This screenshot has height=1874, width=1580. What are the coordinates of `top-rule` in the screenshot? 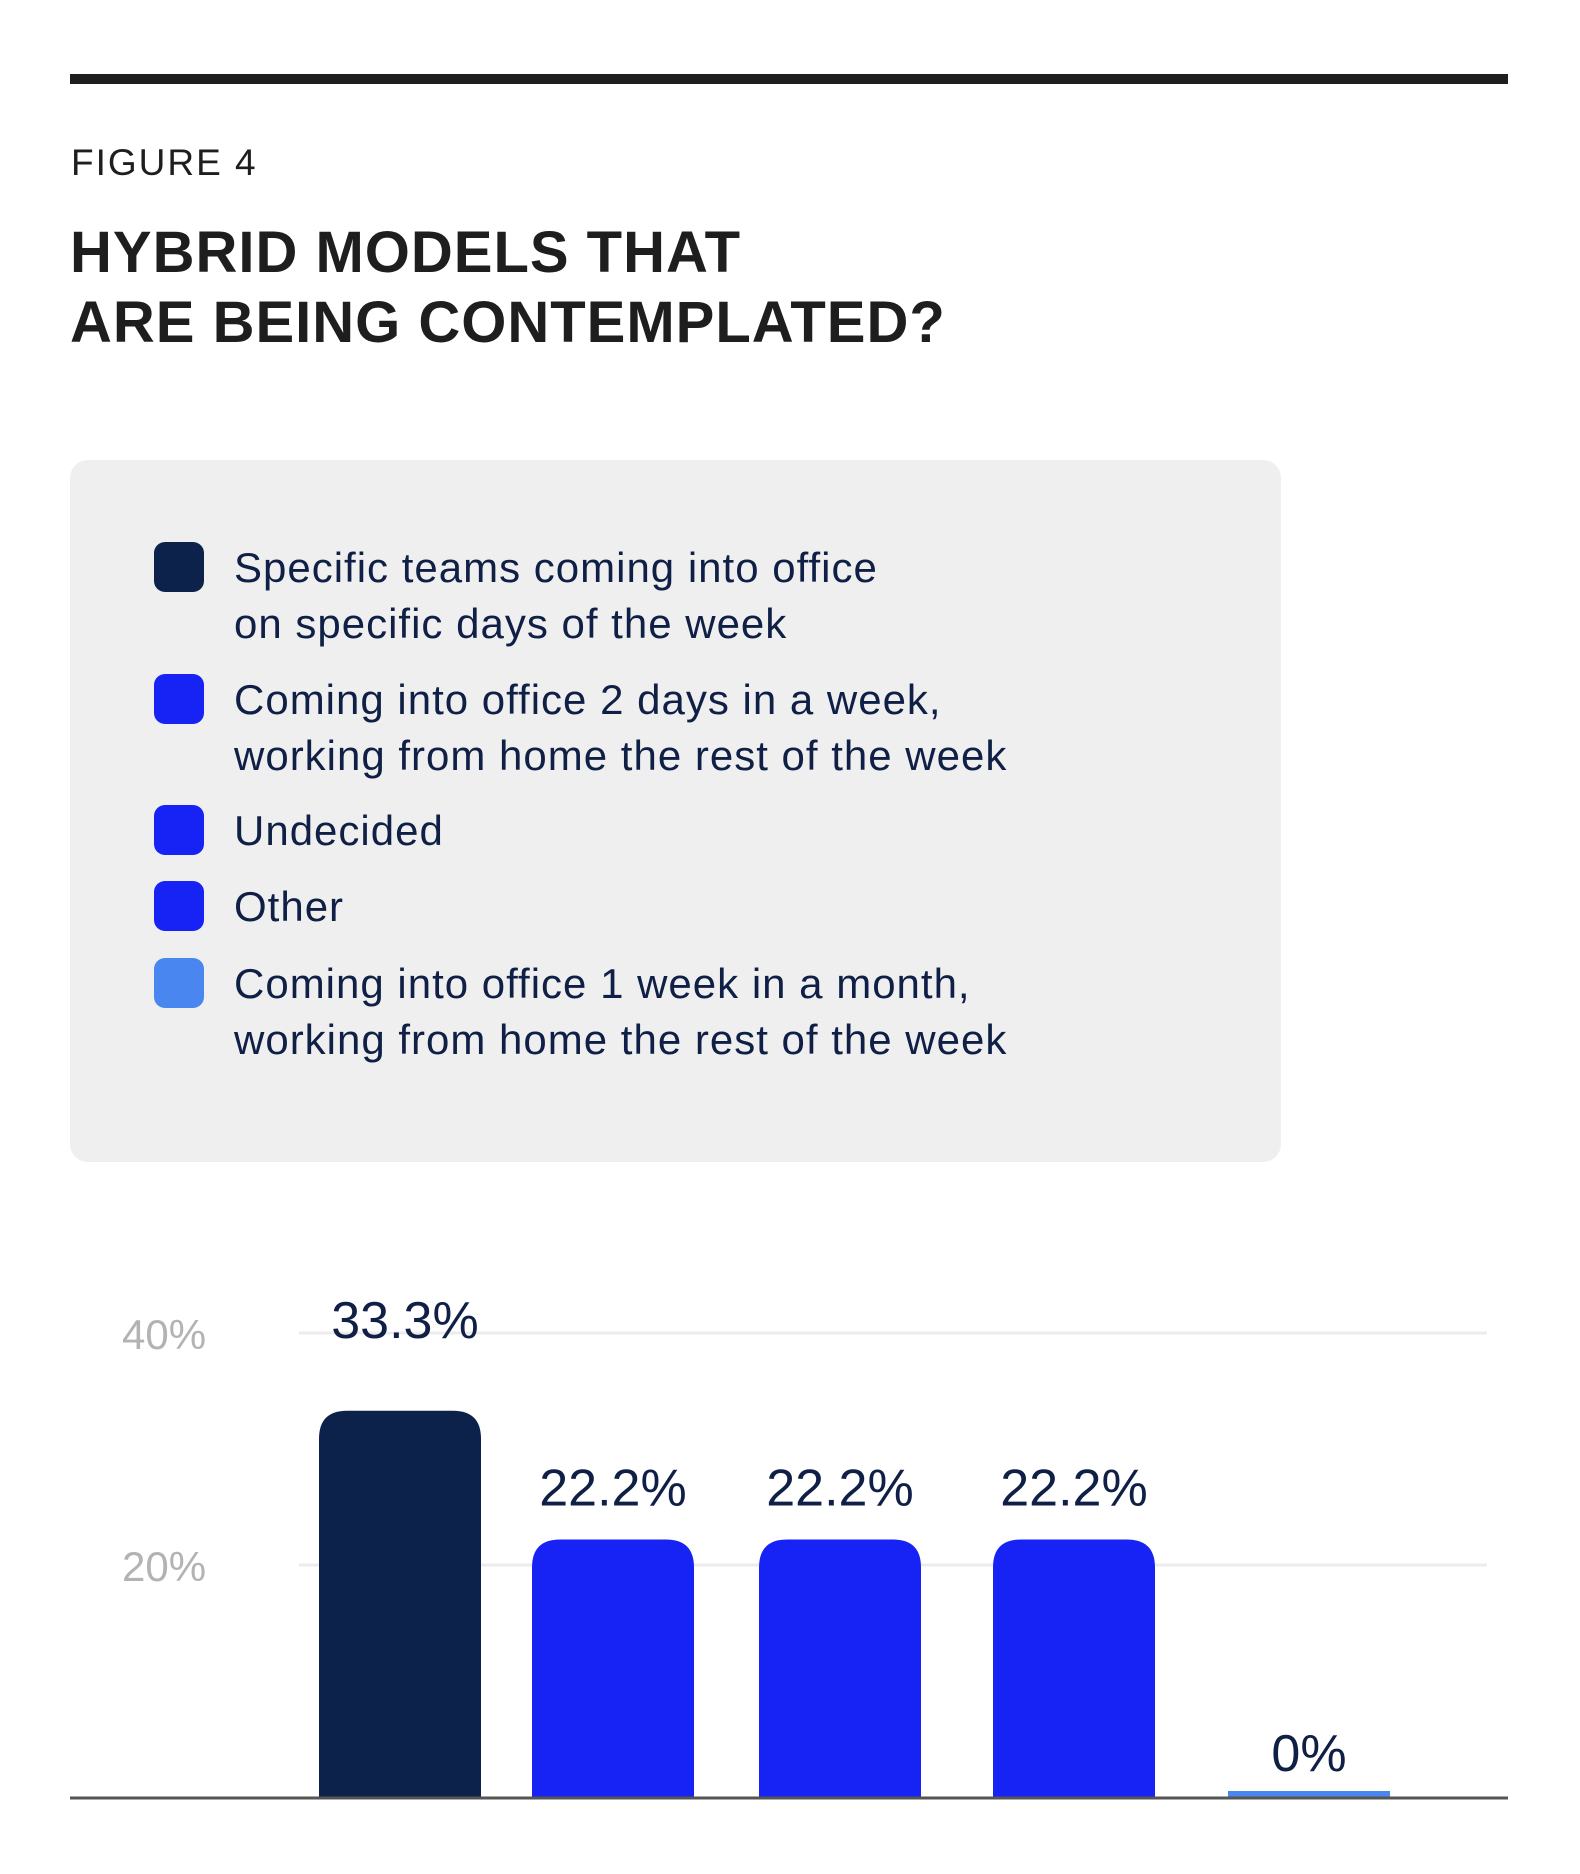 It's located at (789, 79).